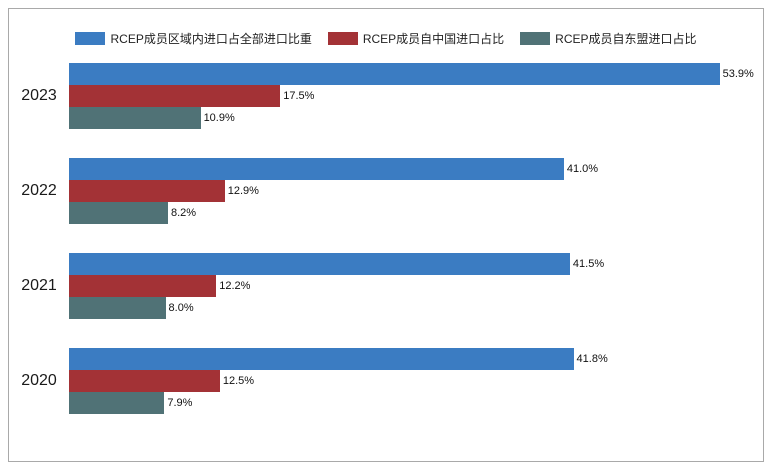 Image resolution: width=772 pixels, height=470 pixels. I want to click on legend-item: RCEP成员自中国进口占比, so click(416, 38).